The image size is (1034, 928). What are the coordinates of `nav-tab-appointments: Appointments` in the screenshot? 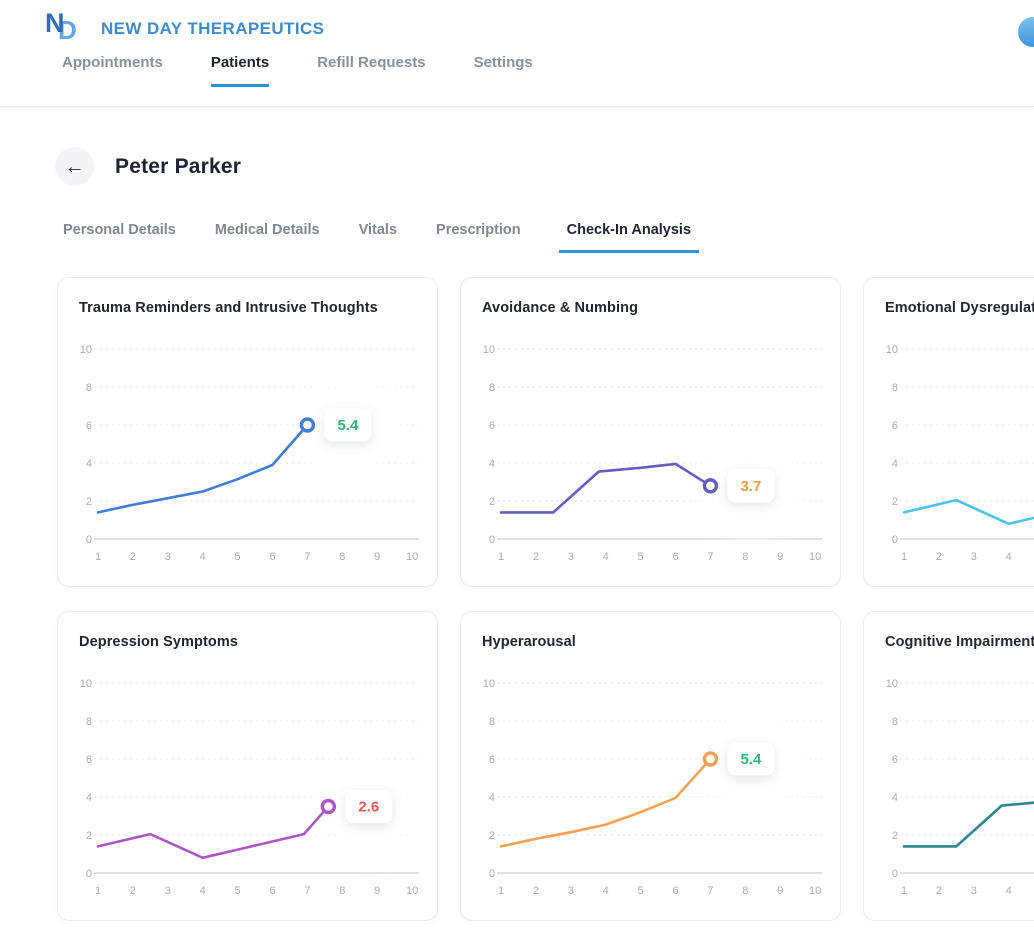 It's located at (112, 62).